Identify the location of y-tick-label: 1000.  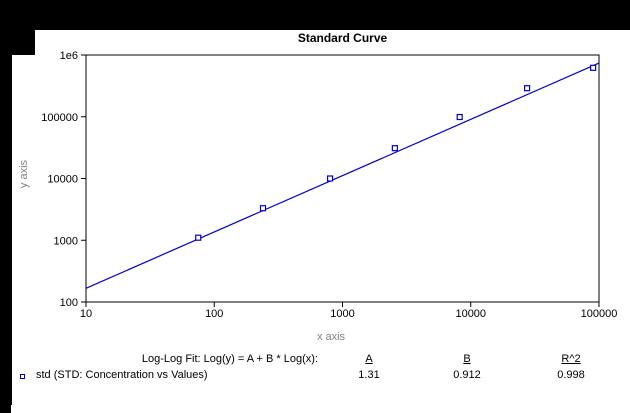
(66, 241).